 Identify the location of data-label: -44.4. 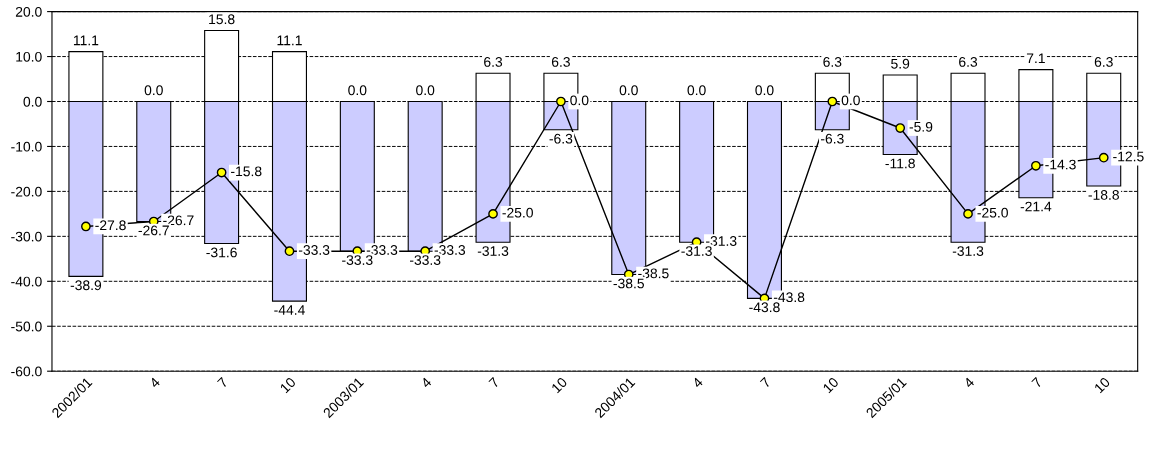
(289, 310).